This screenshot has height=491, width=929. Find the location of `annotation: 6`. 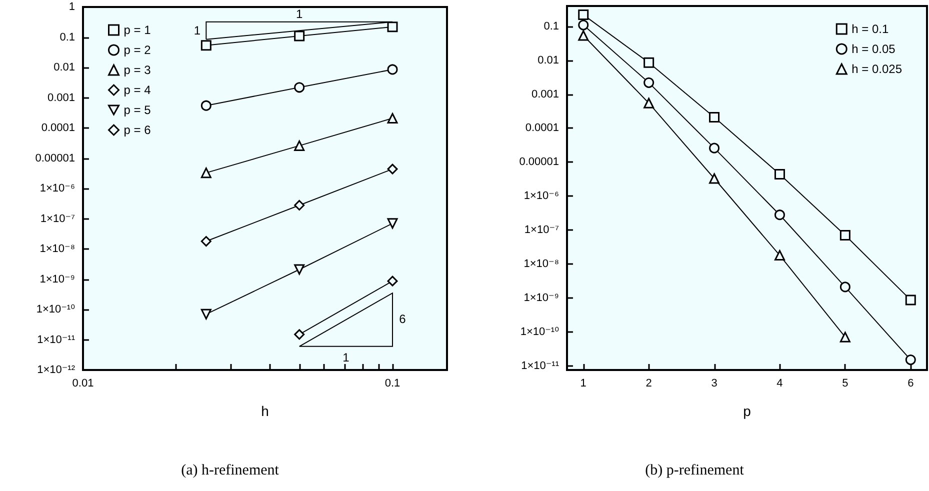

annotation: 6 is located at coordinates (402, 319).